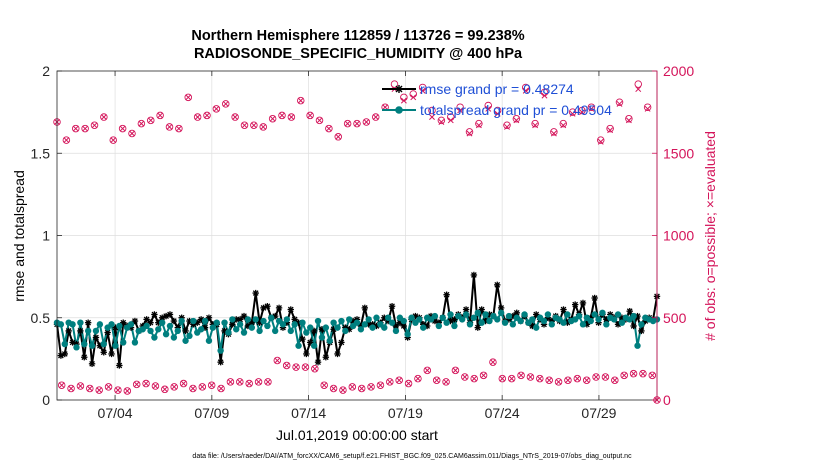 This screenshot has width=830, height=470. I want to click on legend-totalspread-label: totalspread grand pr = 0.49504, so click(516, 110).